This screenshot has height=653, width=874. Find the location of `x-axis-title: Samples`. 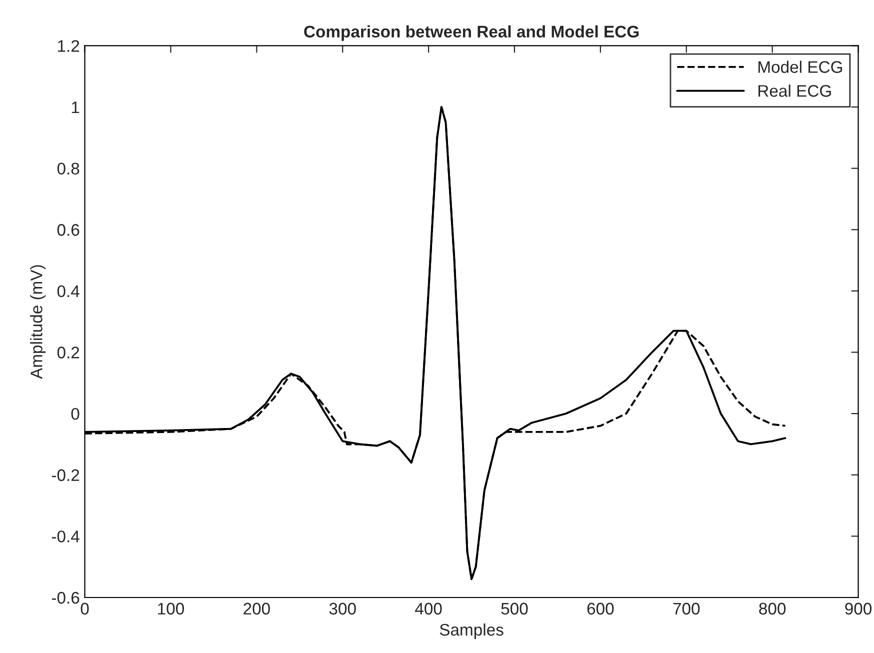

x-axis-title: Samples is located at coordinates (472, 631).